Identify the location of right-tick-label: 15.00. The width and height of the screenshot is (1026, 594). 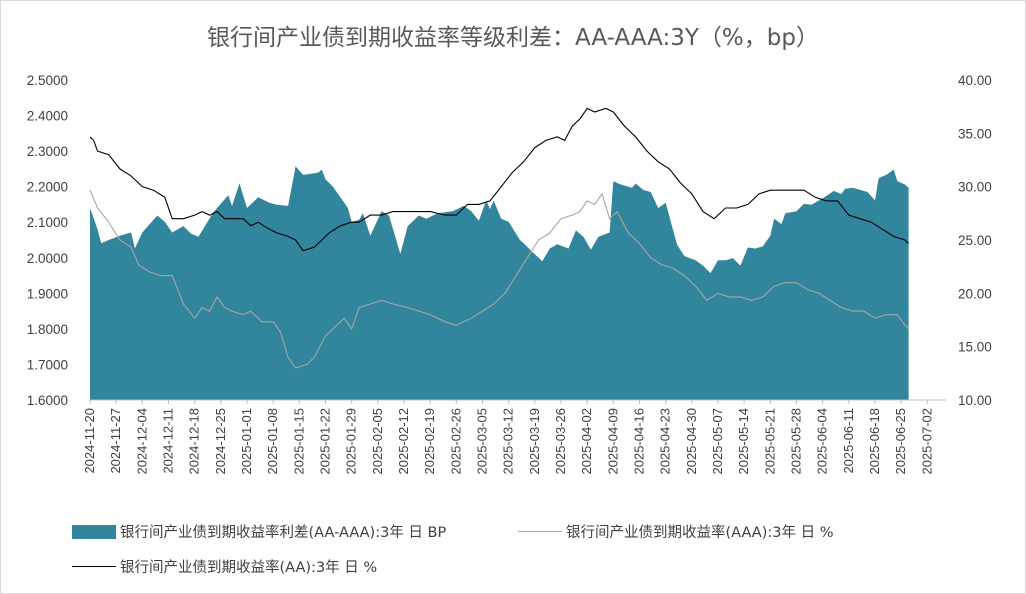
(975, 347).